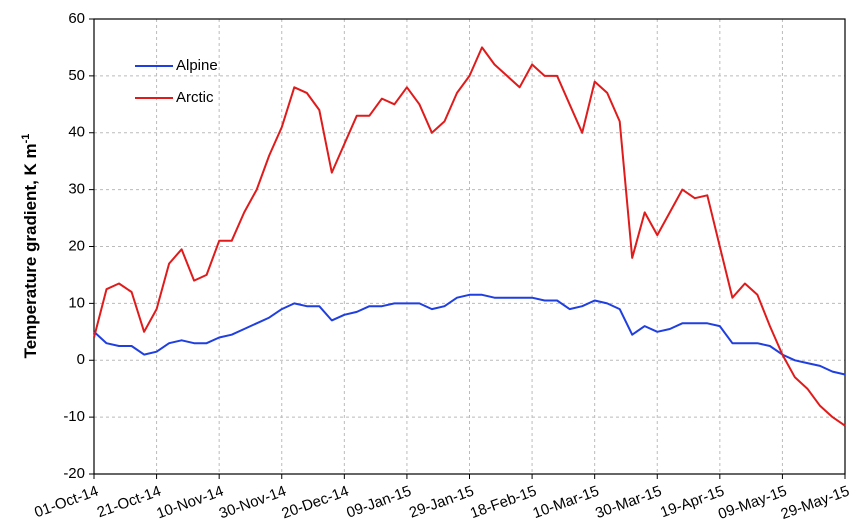 The height and width of the screenshot is (531, 851). What do you see at coordinates (30, 250) in the screenshot?
I see `y-axis-label-text: Temperature gradient, K m` at bounding box center [30, 250].